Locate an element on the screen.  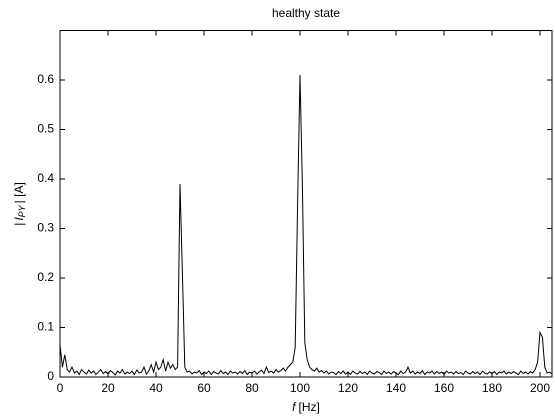
y-tick-label: 0.4 is located at coordinates (45, 178).